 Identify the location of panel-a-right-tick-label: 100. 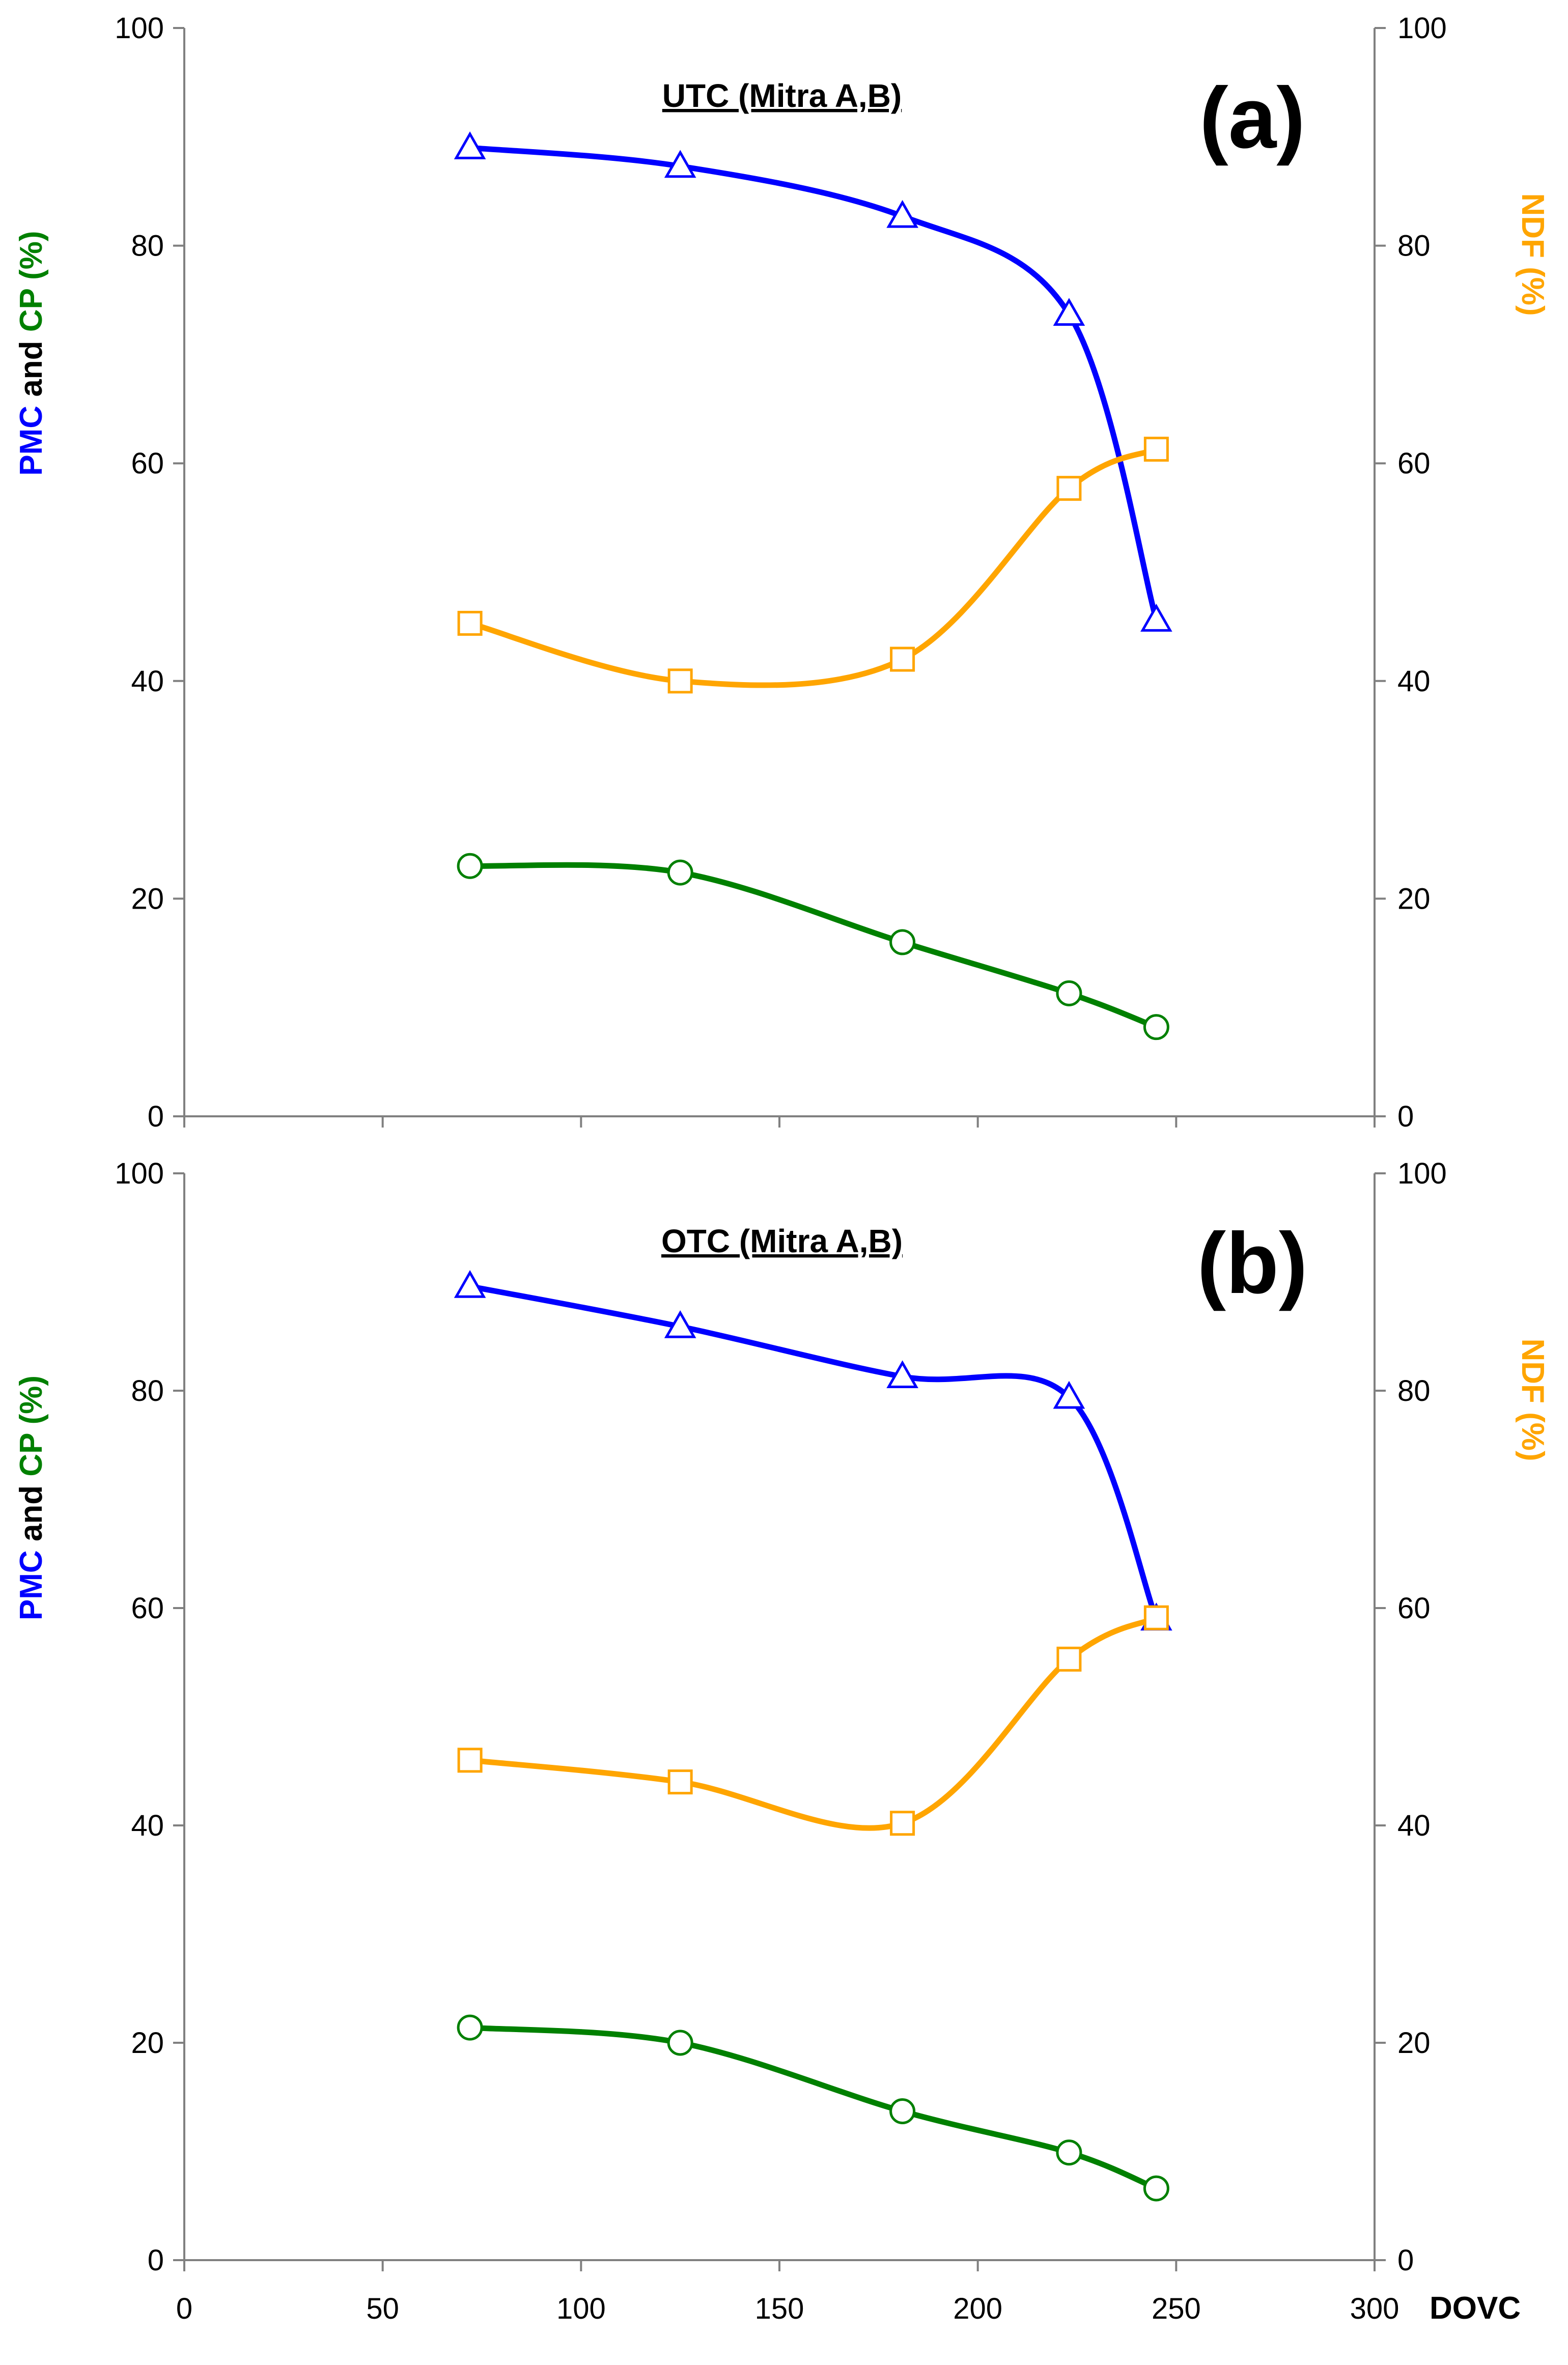
(1422, 28).